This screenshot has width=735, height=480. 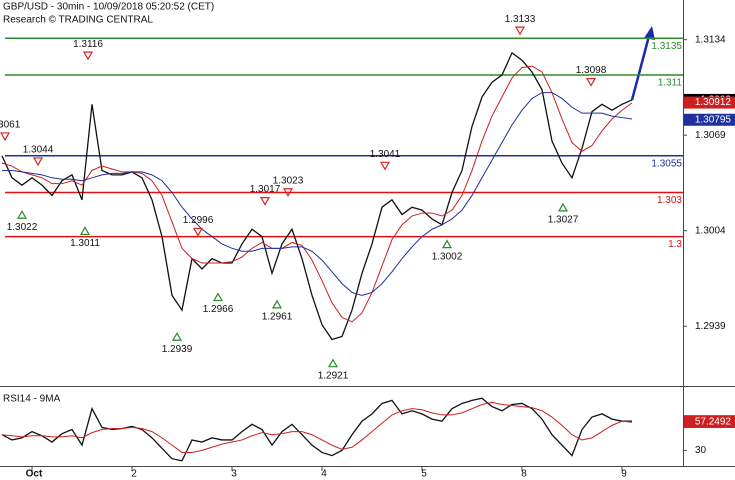 I want to click on annotation-label: 1.3022, so click(x=22, y=227).